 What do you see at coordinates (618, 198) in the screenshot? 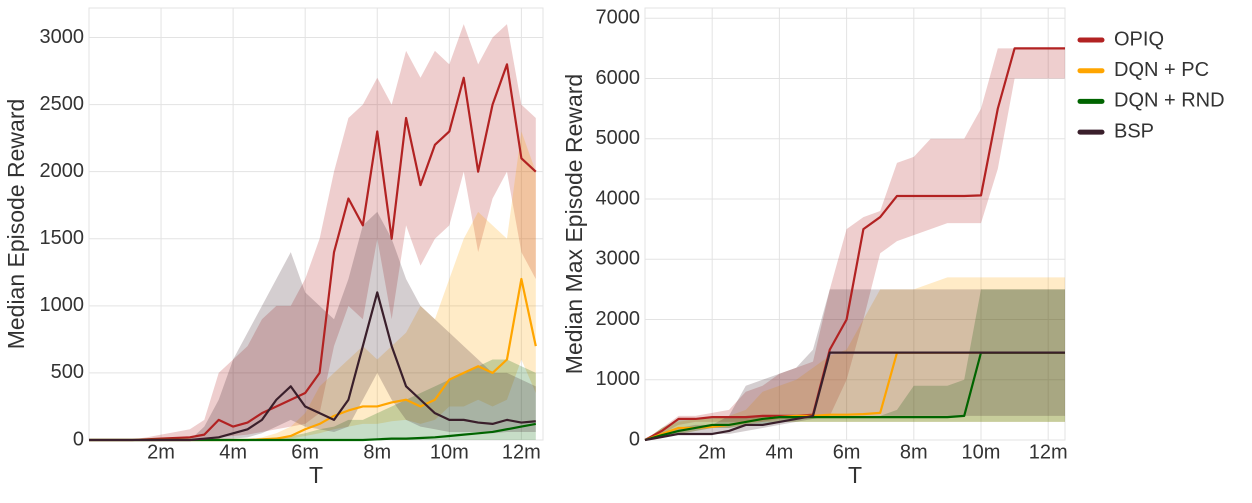
I see `y-tick-label: 4000` at bounding box center [618, 198].